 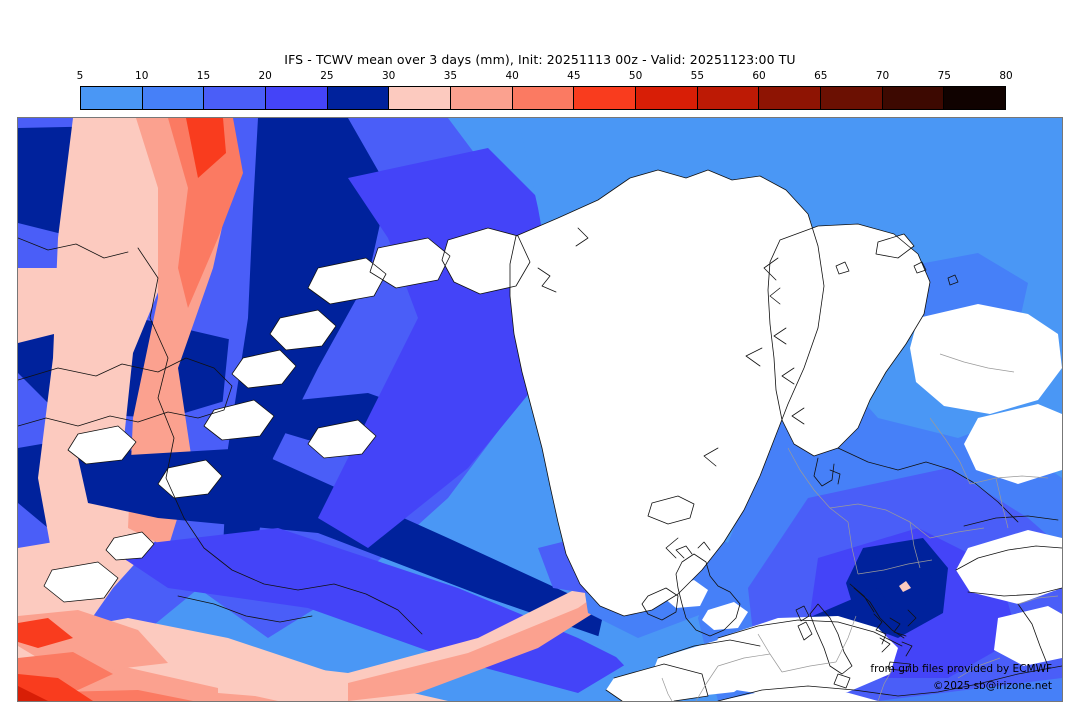 I want to click on colorbar-tick-5: 5, so click(x=80, y=76).